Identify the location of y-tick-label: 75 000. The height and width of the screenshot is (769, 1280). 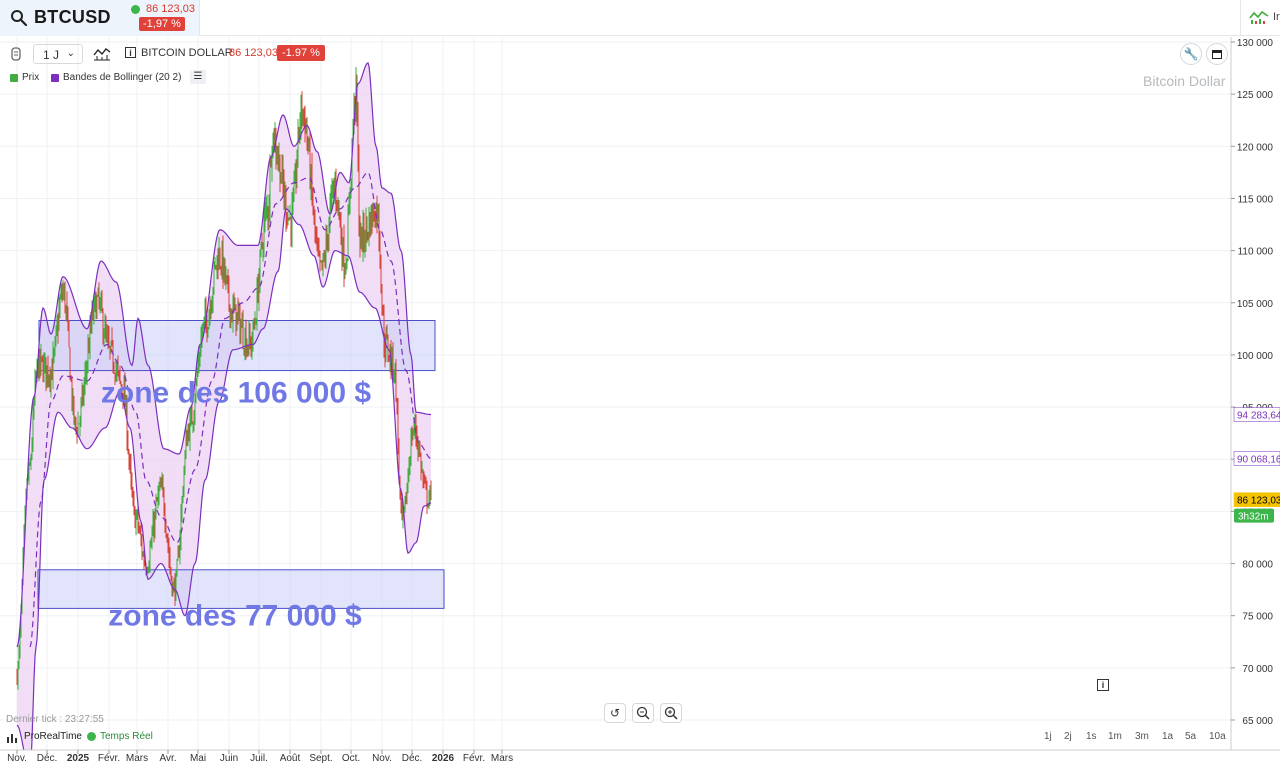
(1257, 617).